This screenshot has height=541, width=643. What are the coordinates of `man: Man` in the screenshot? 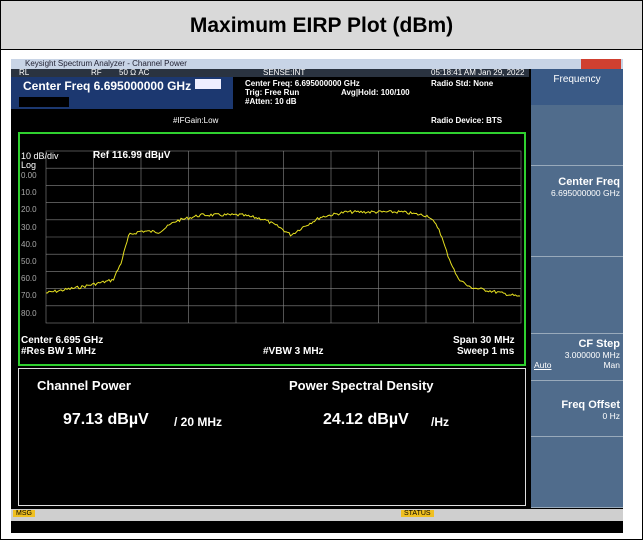 It's located at (611, 365).